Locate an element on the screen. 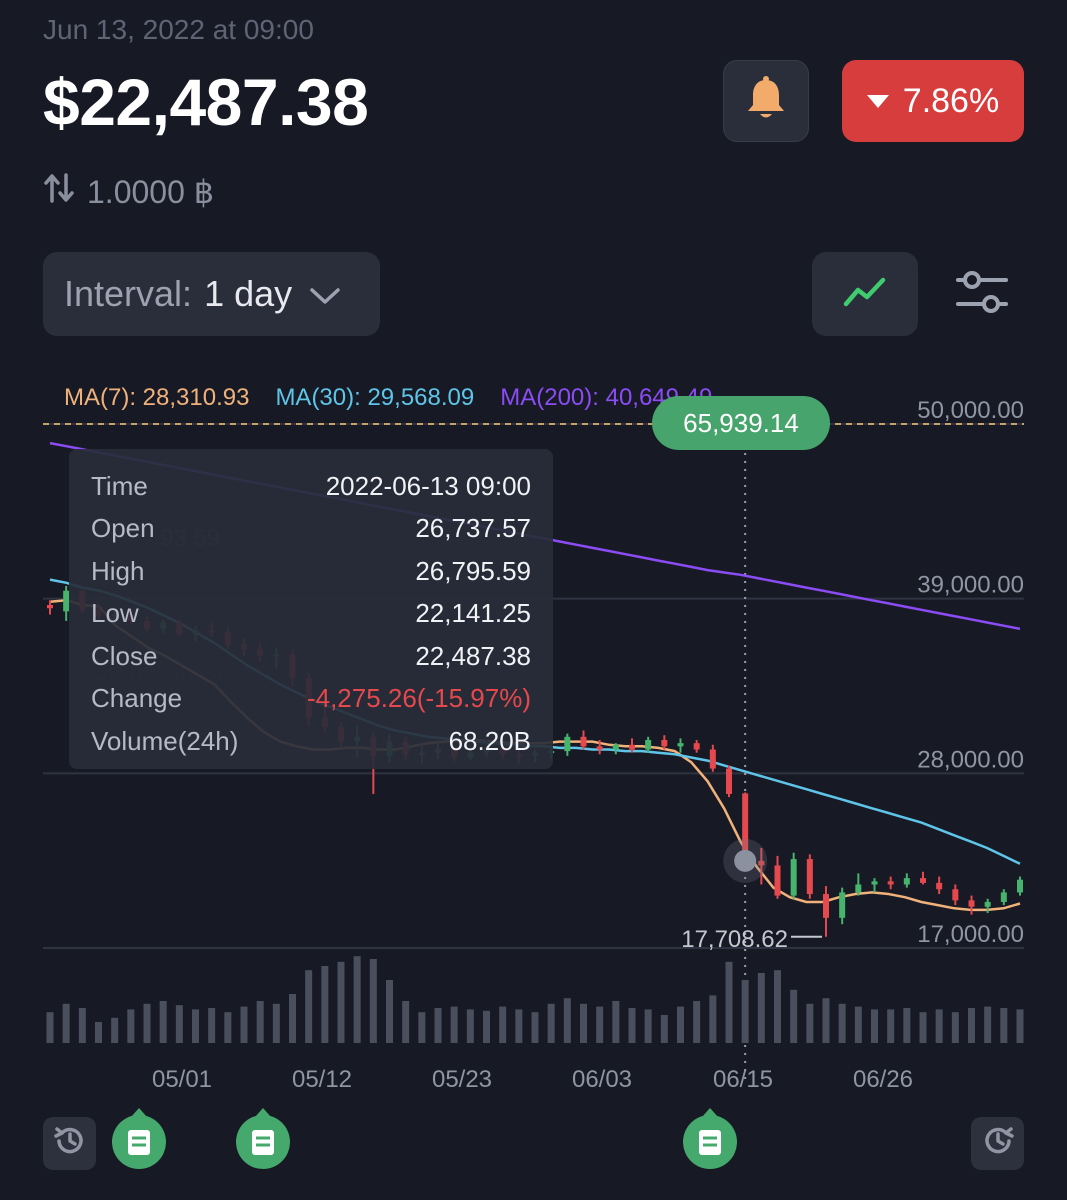  tooltip-row-low: Low 22,141.25 is located at coordinates (311, 614).